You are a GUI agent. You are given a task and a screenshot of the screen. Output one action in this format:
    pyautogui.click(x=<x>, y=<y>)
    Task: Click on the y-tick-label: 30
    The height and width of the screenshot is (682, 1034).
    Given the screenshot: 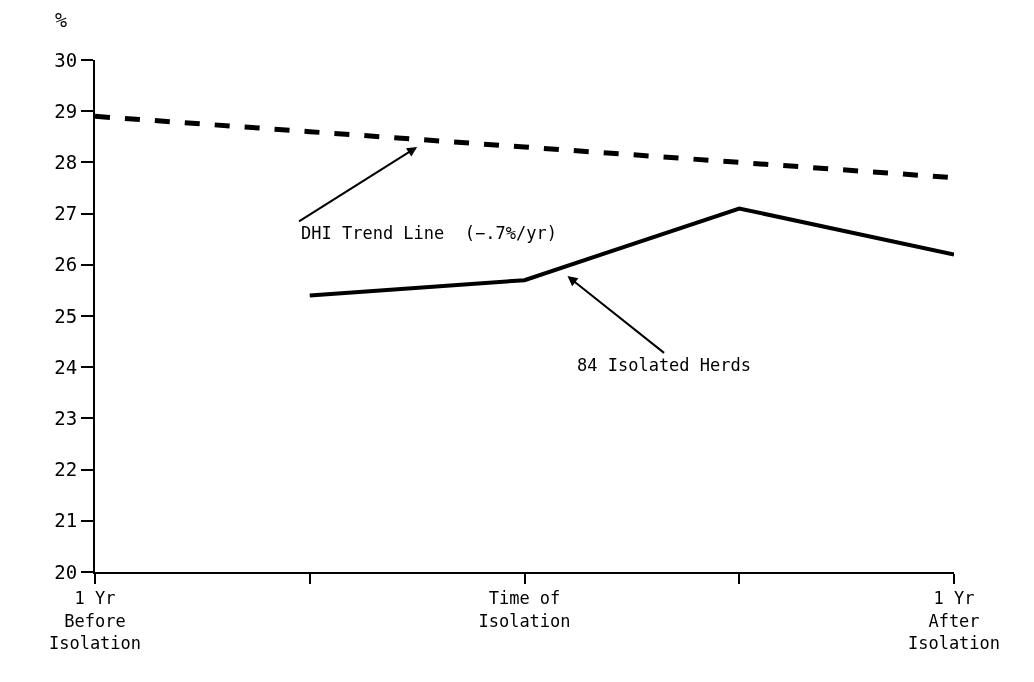 What is the action you would take?
    pyautogui.click(x=66, y=59)
    